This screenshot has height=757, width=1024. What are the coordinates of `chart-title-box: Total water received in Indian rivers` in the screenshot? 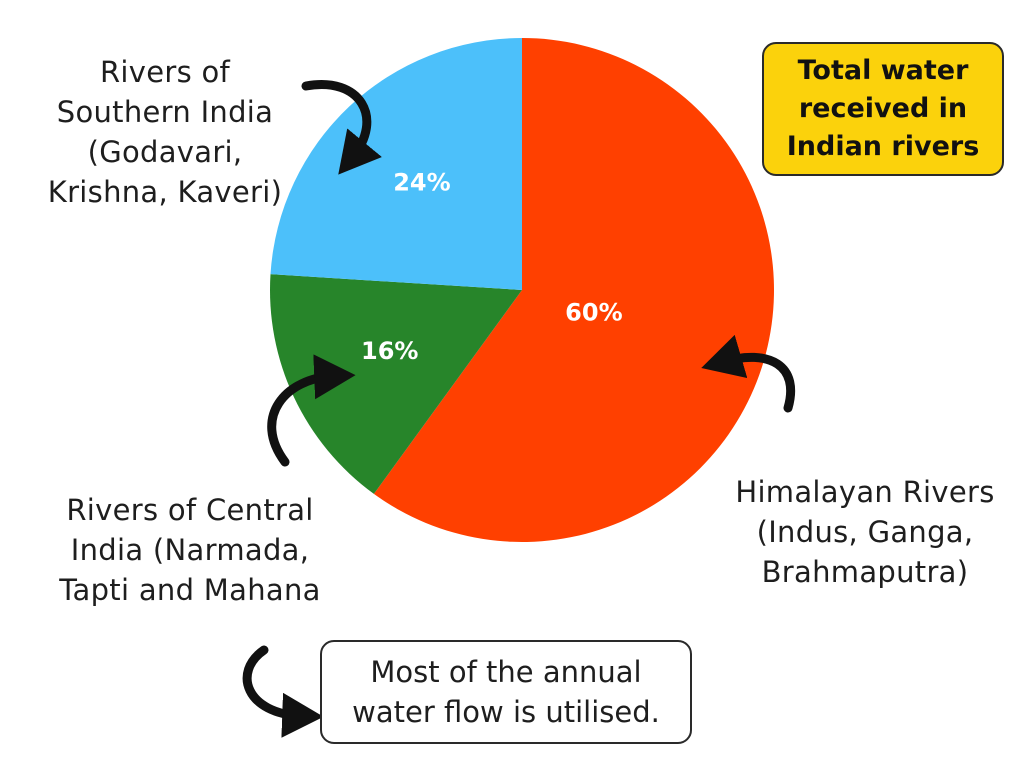 It's located at (883, 109).